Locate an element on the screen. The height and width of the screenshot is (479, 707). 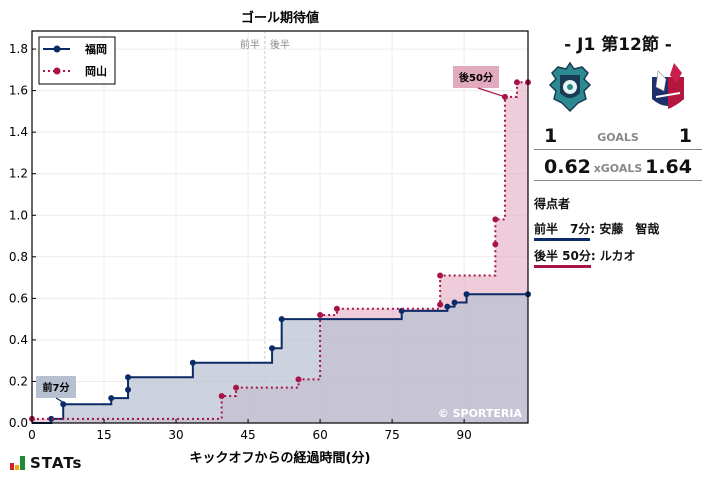
scorer-time: 前半 7分 is located at coordinates (562, 230).